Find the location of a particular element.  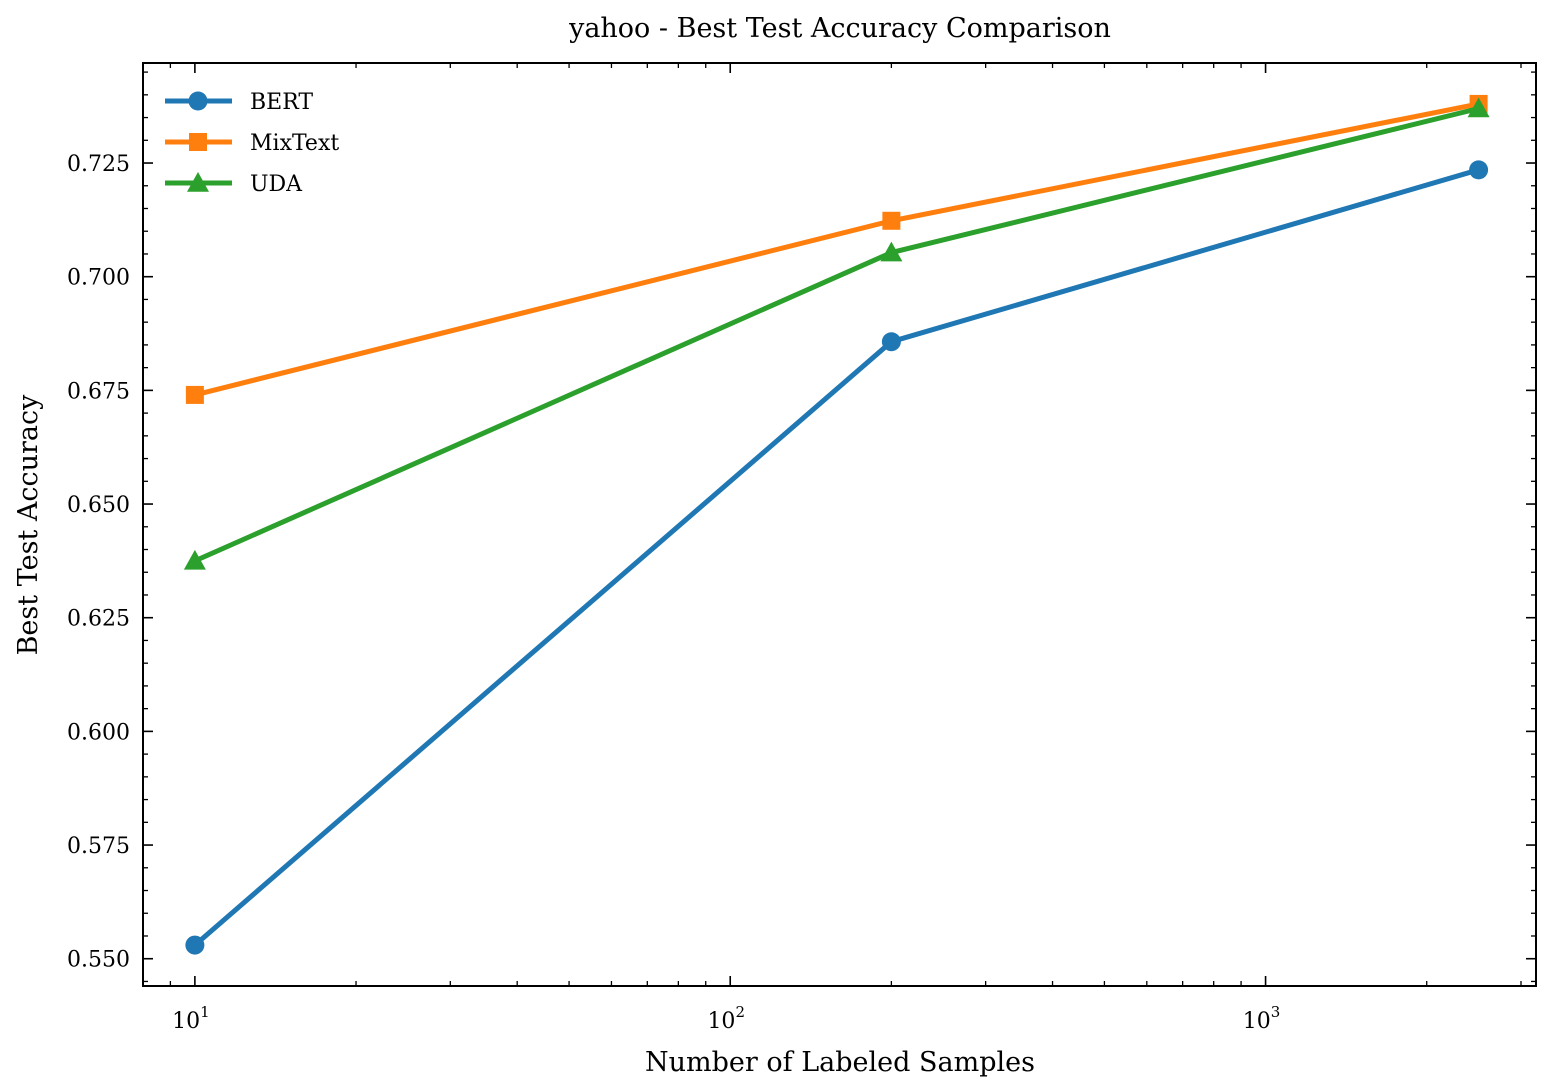

y-tick-label: 0.725 is located at coordinates (98, 164).